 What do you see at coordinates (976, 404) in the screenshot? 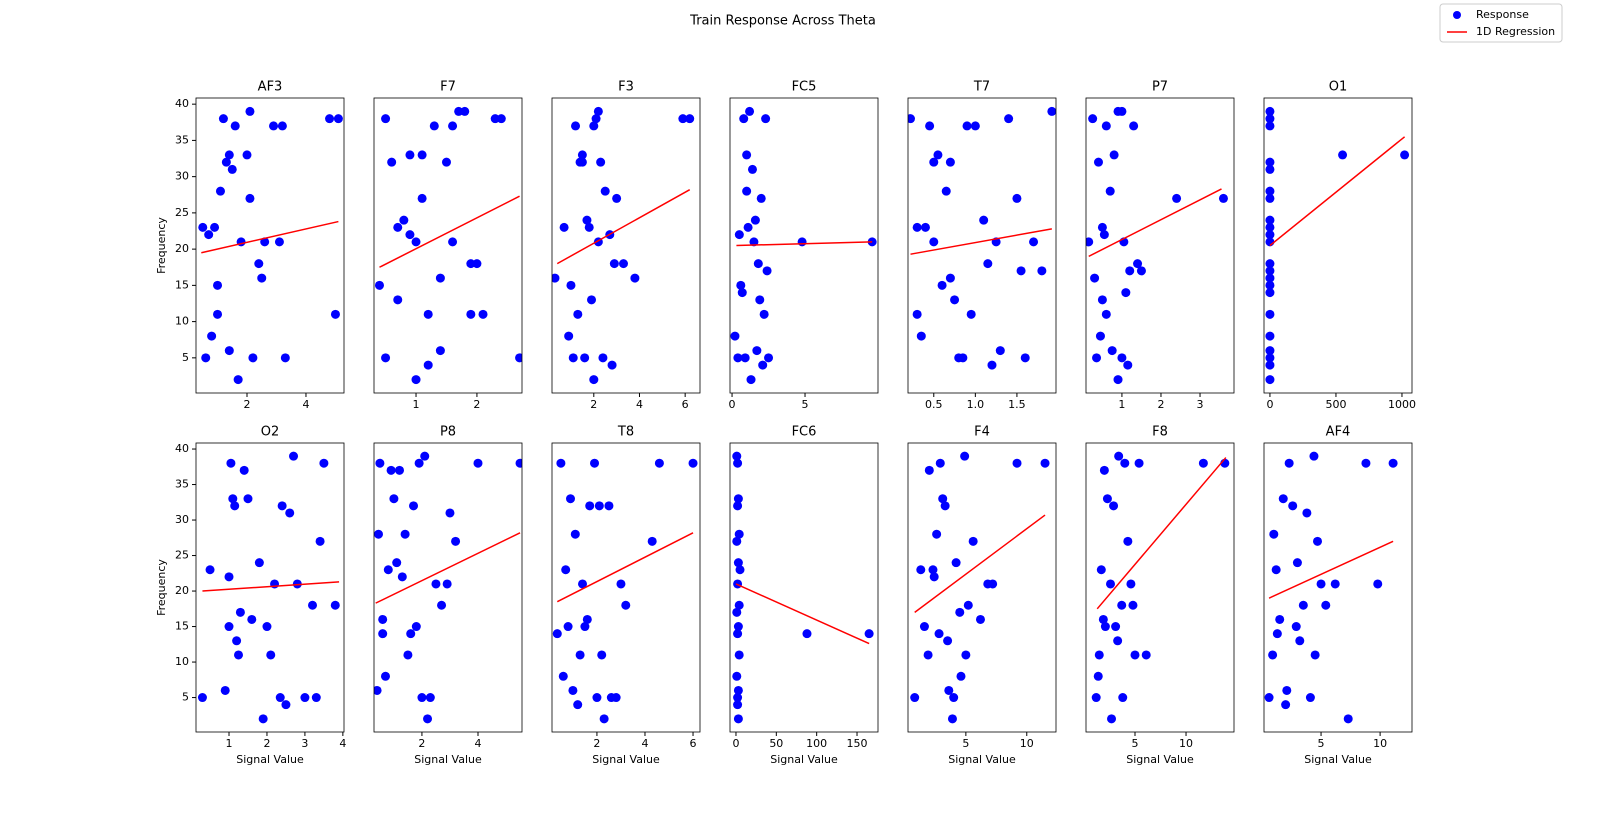
I see `x-tick-label: 1.0` at bounding box center [976, 404].